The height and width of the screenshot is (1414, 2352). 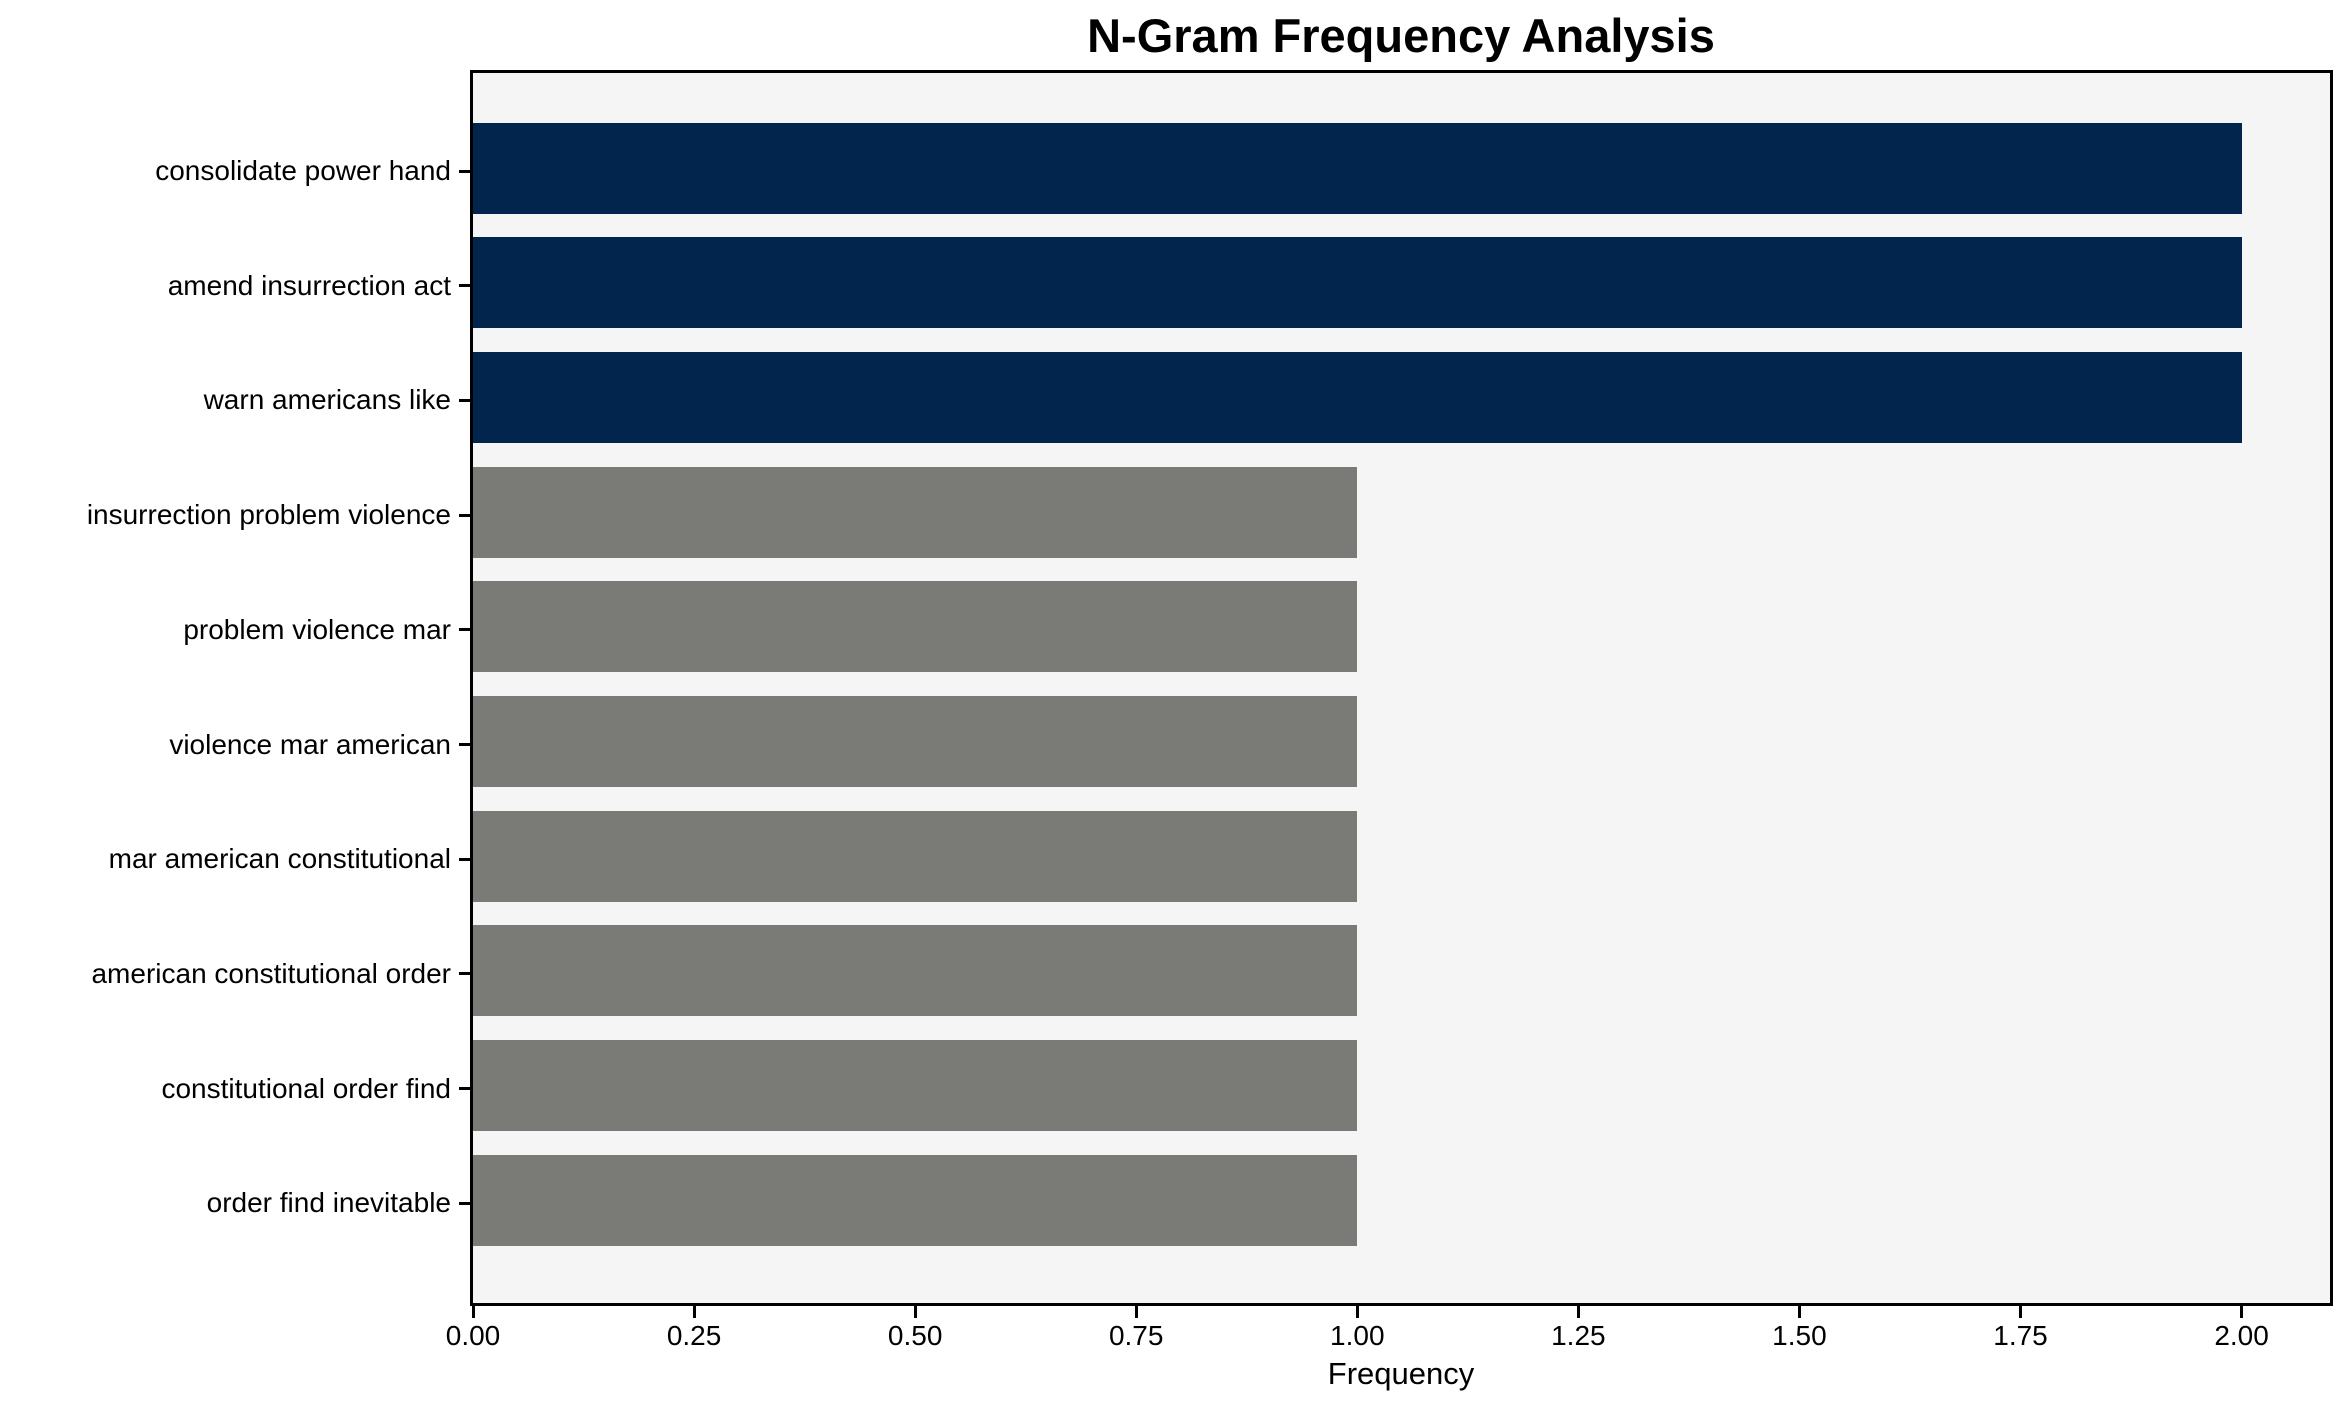 What do you see at coordinates (271, 973) in the screenshot?
I see `y-tick-label: american constitutional order` at bounding box center [271, 973].